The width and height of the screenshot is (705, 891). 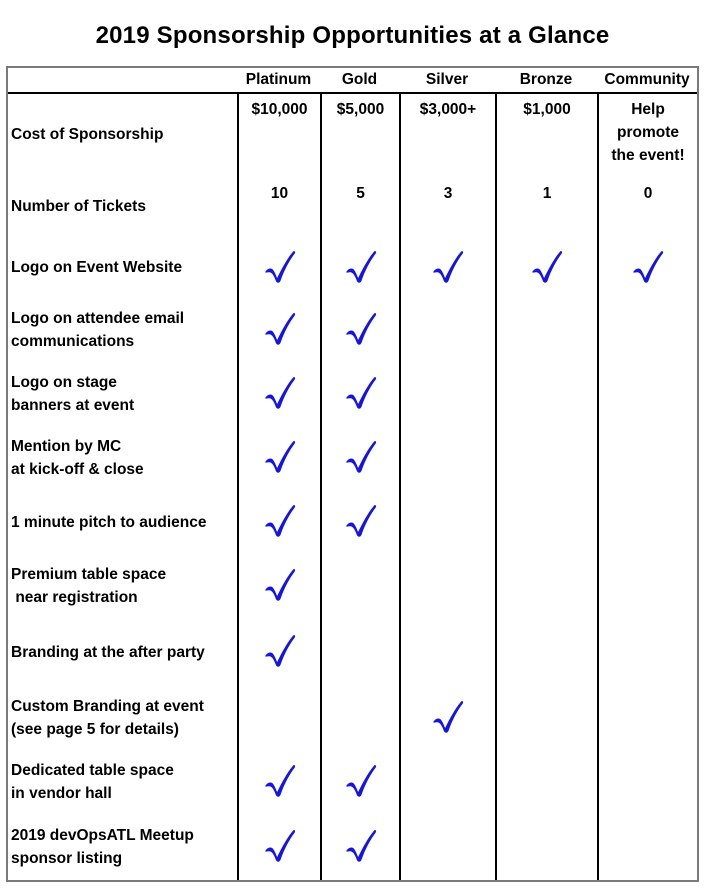 I want to click on cell-platinum: 10, so click(x=278, y=206).